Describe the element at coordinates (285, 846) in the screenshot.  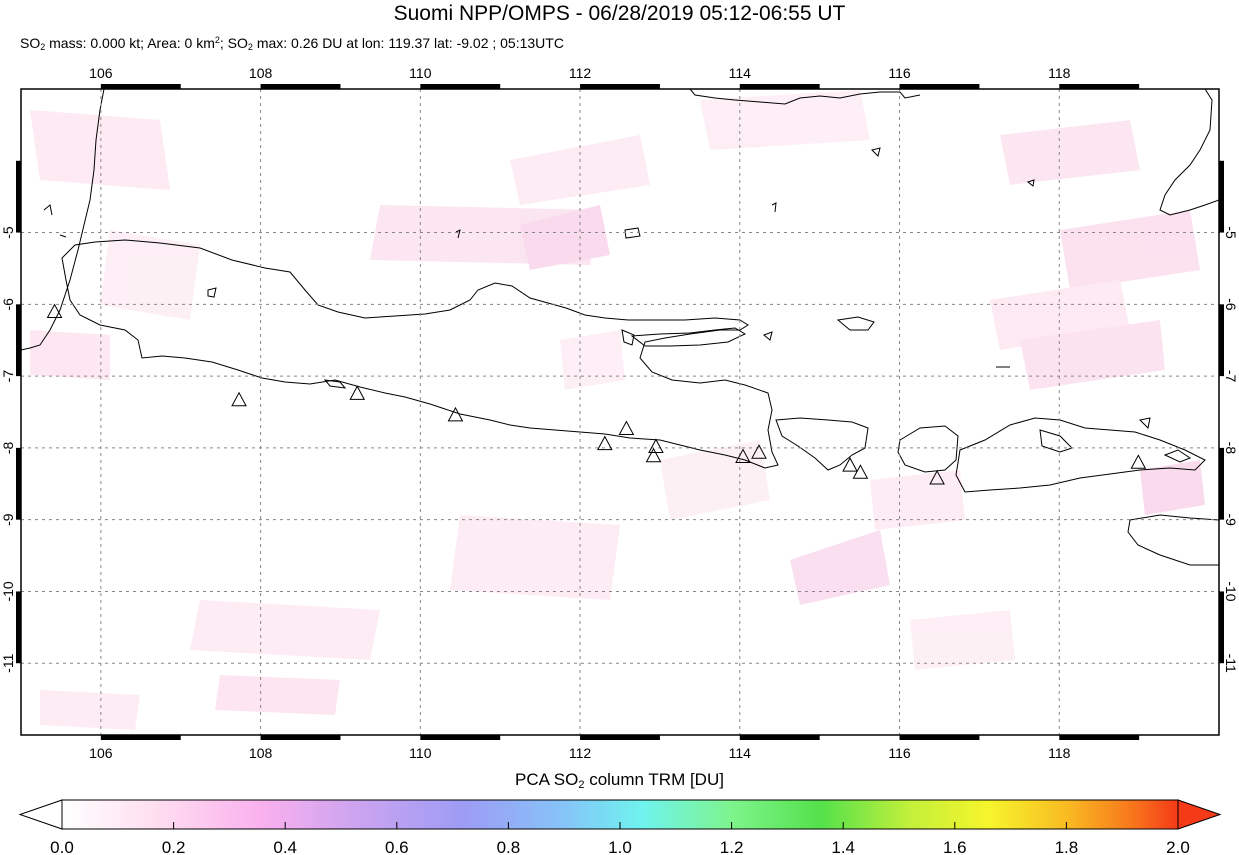
I see `colorbar-label-0.4: 0.4` at that location.